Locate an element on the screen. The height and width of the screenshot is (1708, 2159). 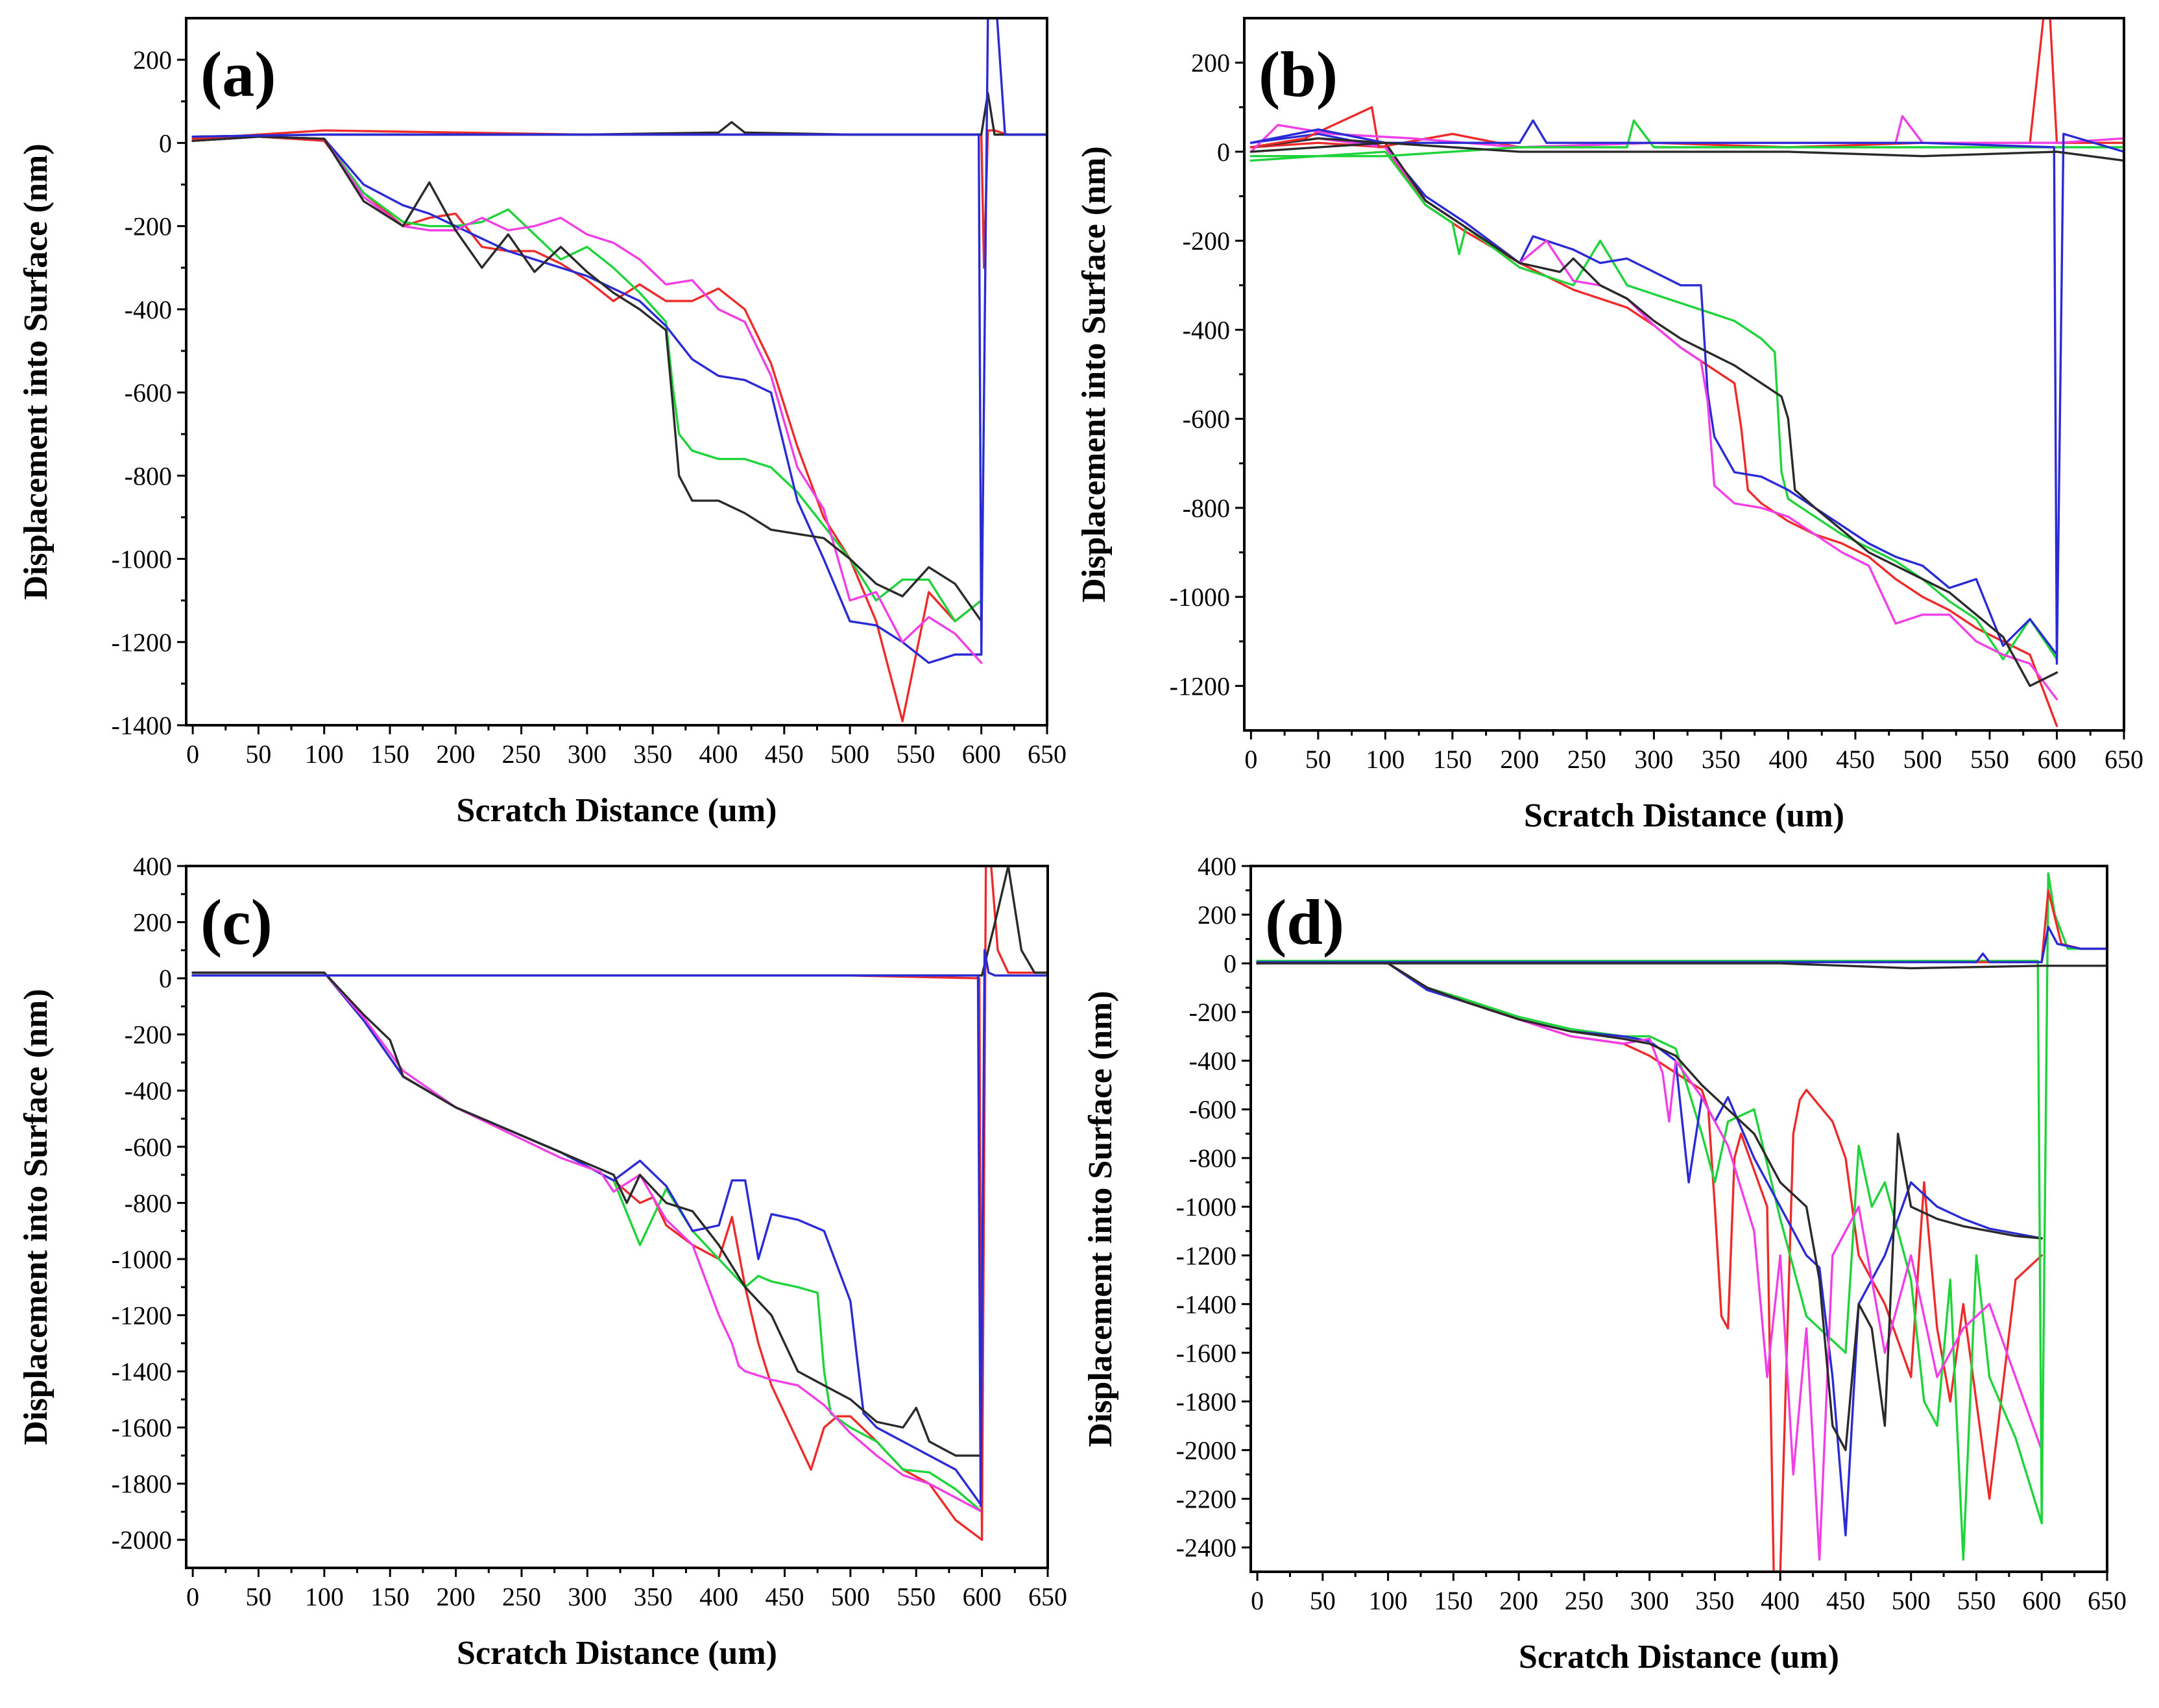
series-line-green-baseline is located at coordinates (1686, 139).